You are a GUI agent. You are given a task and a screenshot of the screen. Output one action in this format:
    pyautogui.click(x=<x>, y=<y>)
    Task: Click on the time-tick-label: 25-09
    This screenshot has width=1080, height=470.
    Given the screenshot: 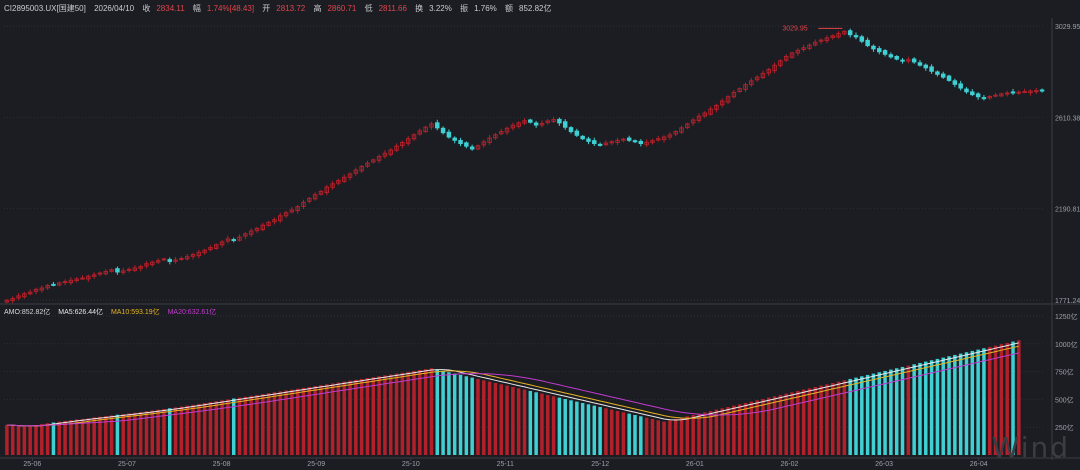 What is the action you would take?
    pyautogui.click(x=316, y=464)
    